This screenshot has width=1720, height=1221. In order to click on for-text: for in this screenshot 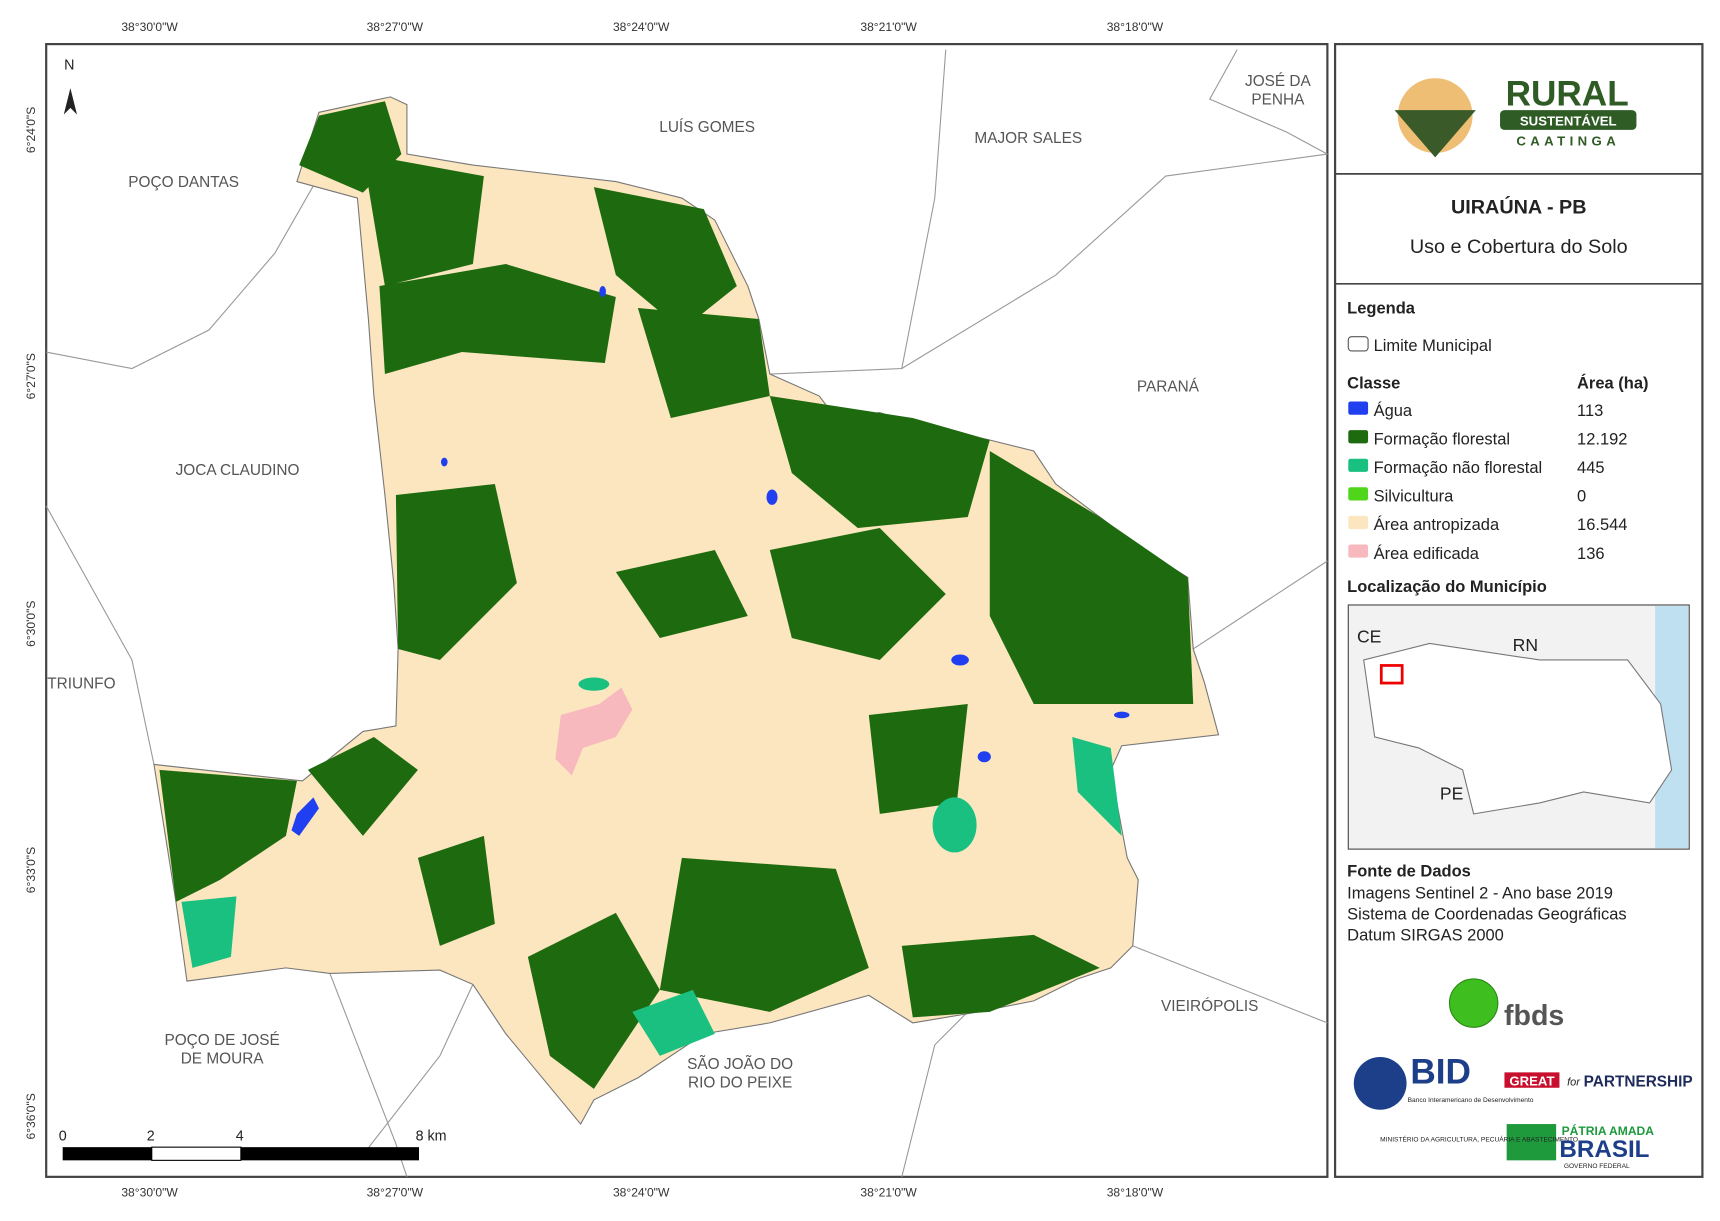, I will do `click(1574, 1083)`.